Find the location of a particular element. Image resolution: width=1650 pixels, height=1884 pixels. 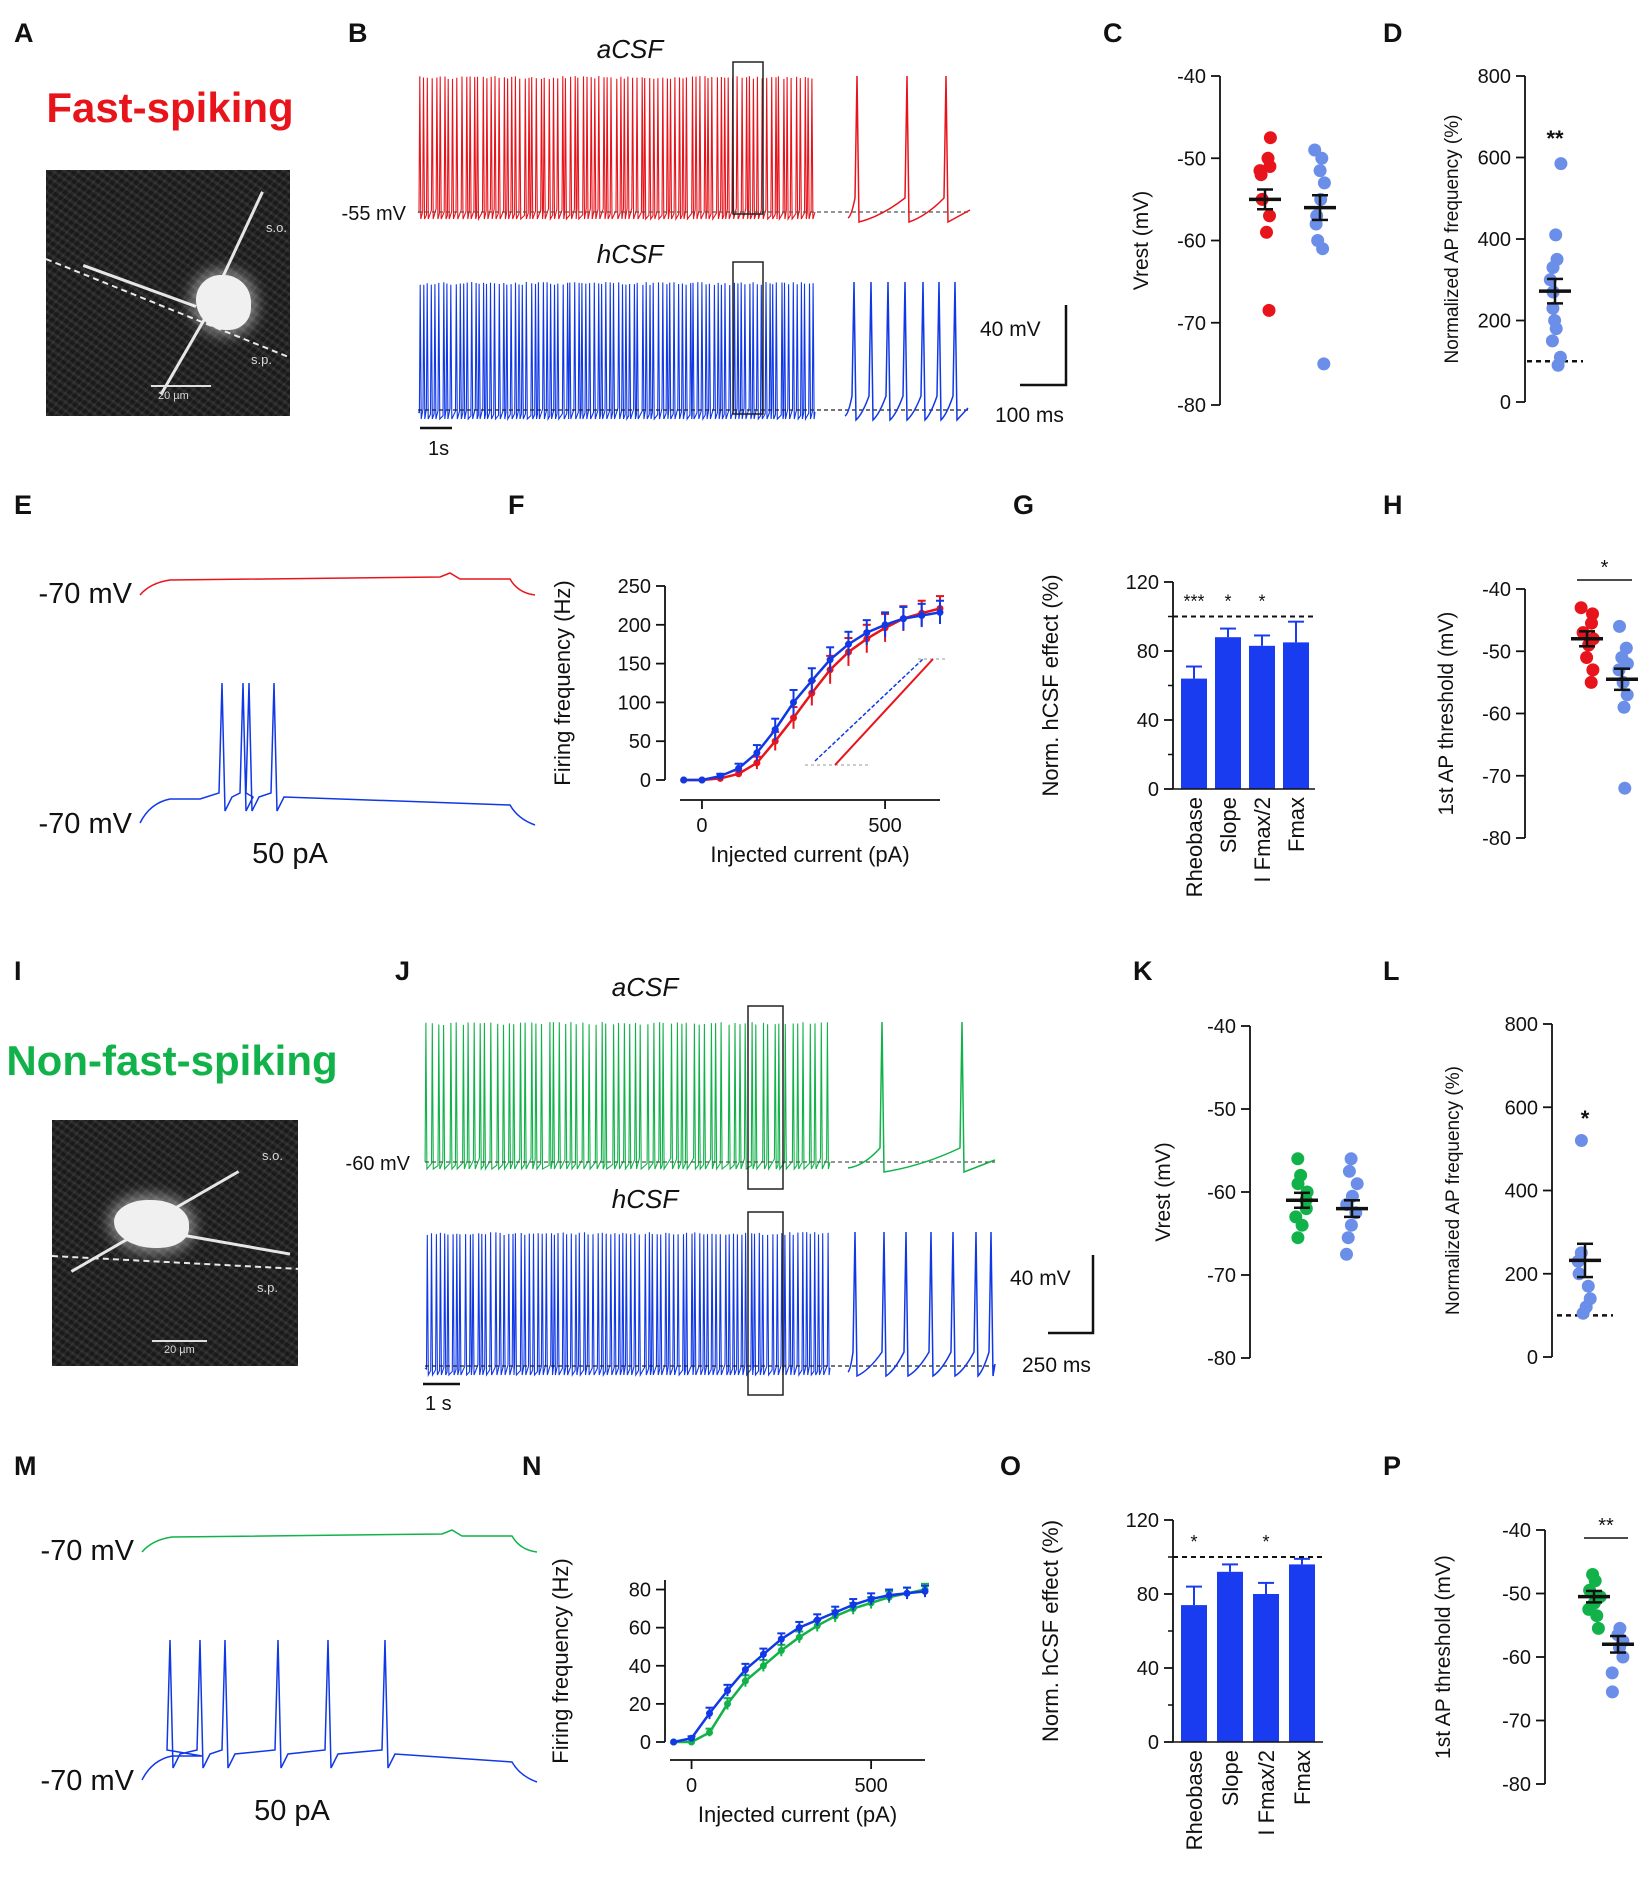

panel-letter-h: H is located at coordinates (1393, 505).